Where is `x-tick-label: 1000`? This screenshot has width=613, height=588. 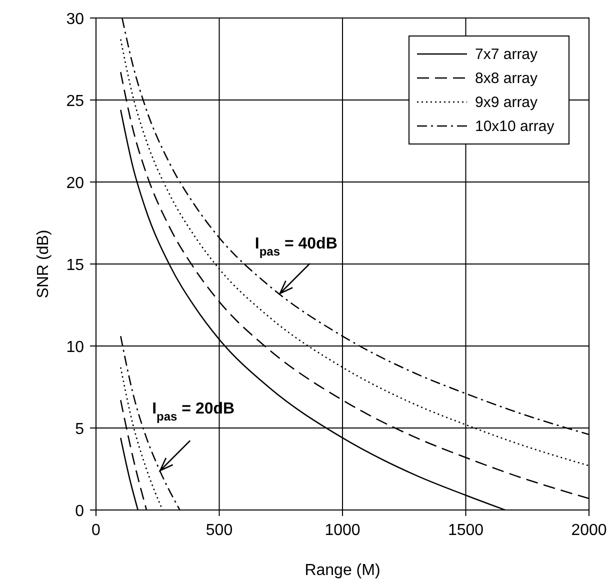 x-tick-label: 1000 is located at coordinates (342, 530).